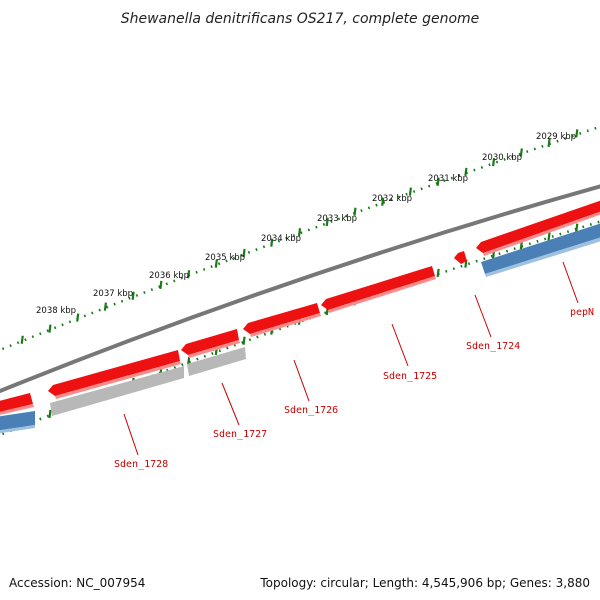  I want to click on leader-sden1728, so click(131, 434).